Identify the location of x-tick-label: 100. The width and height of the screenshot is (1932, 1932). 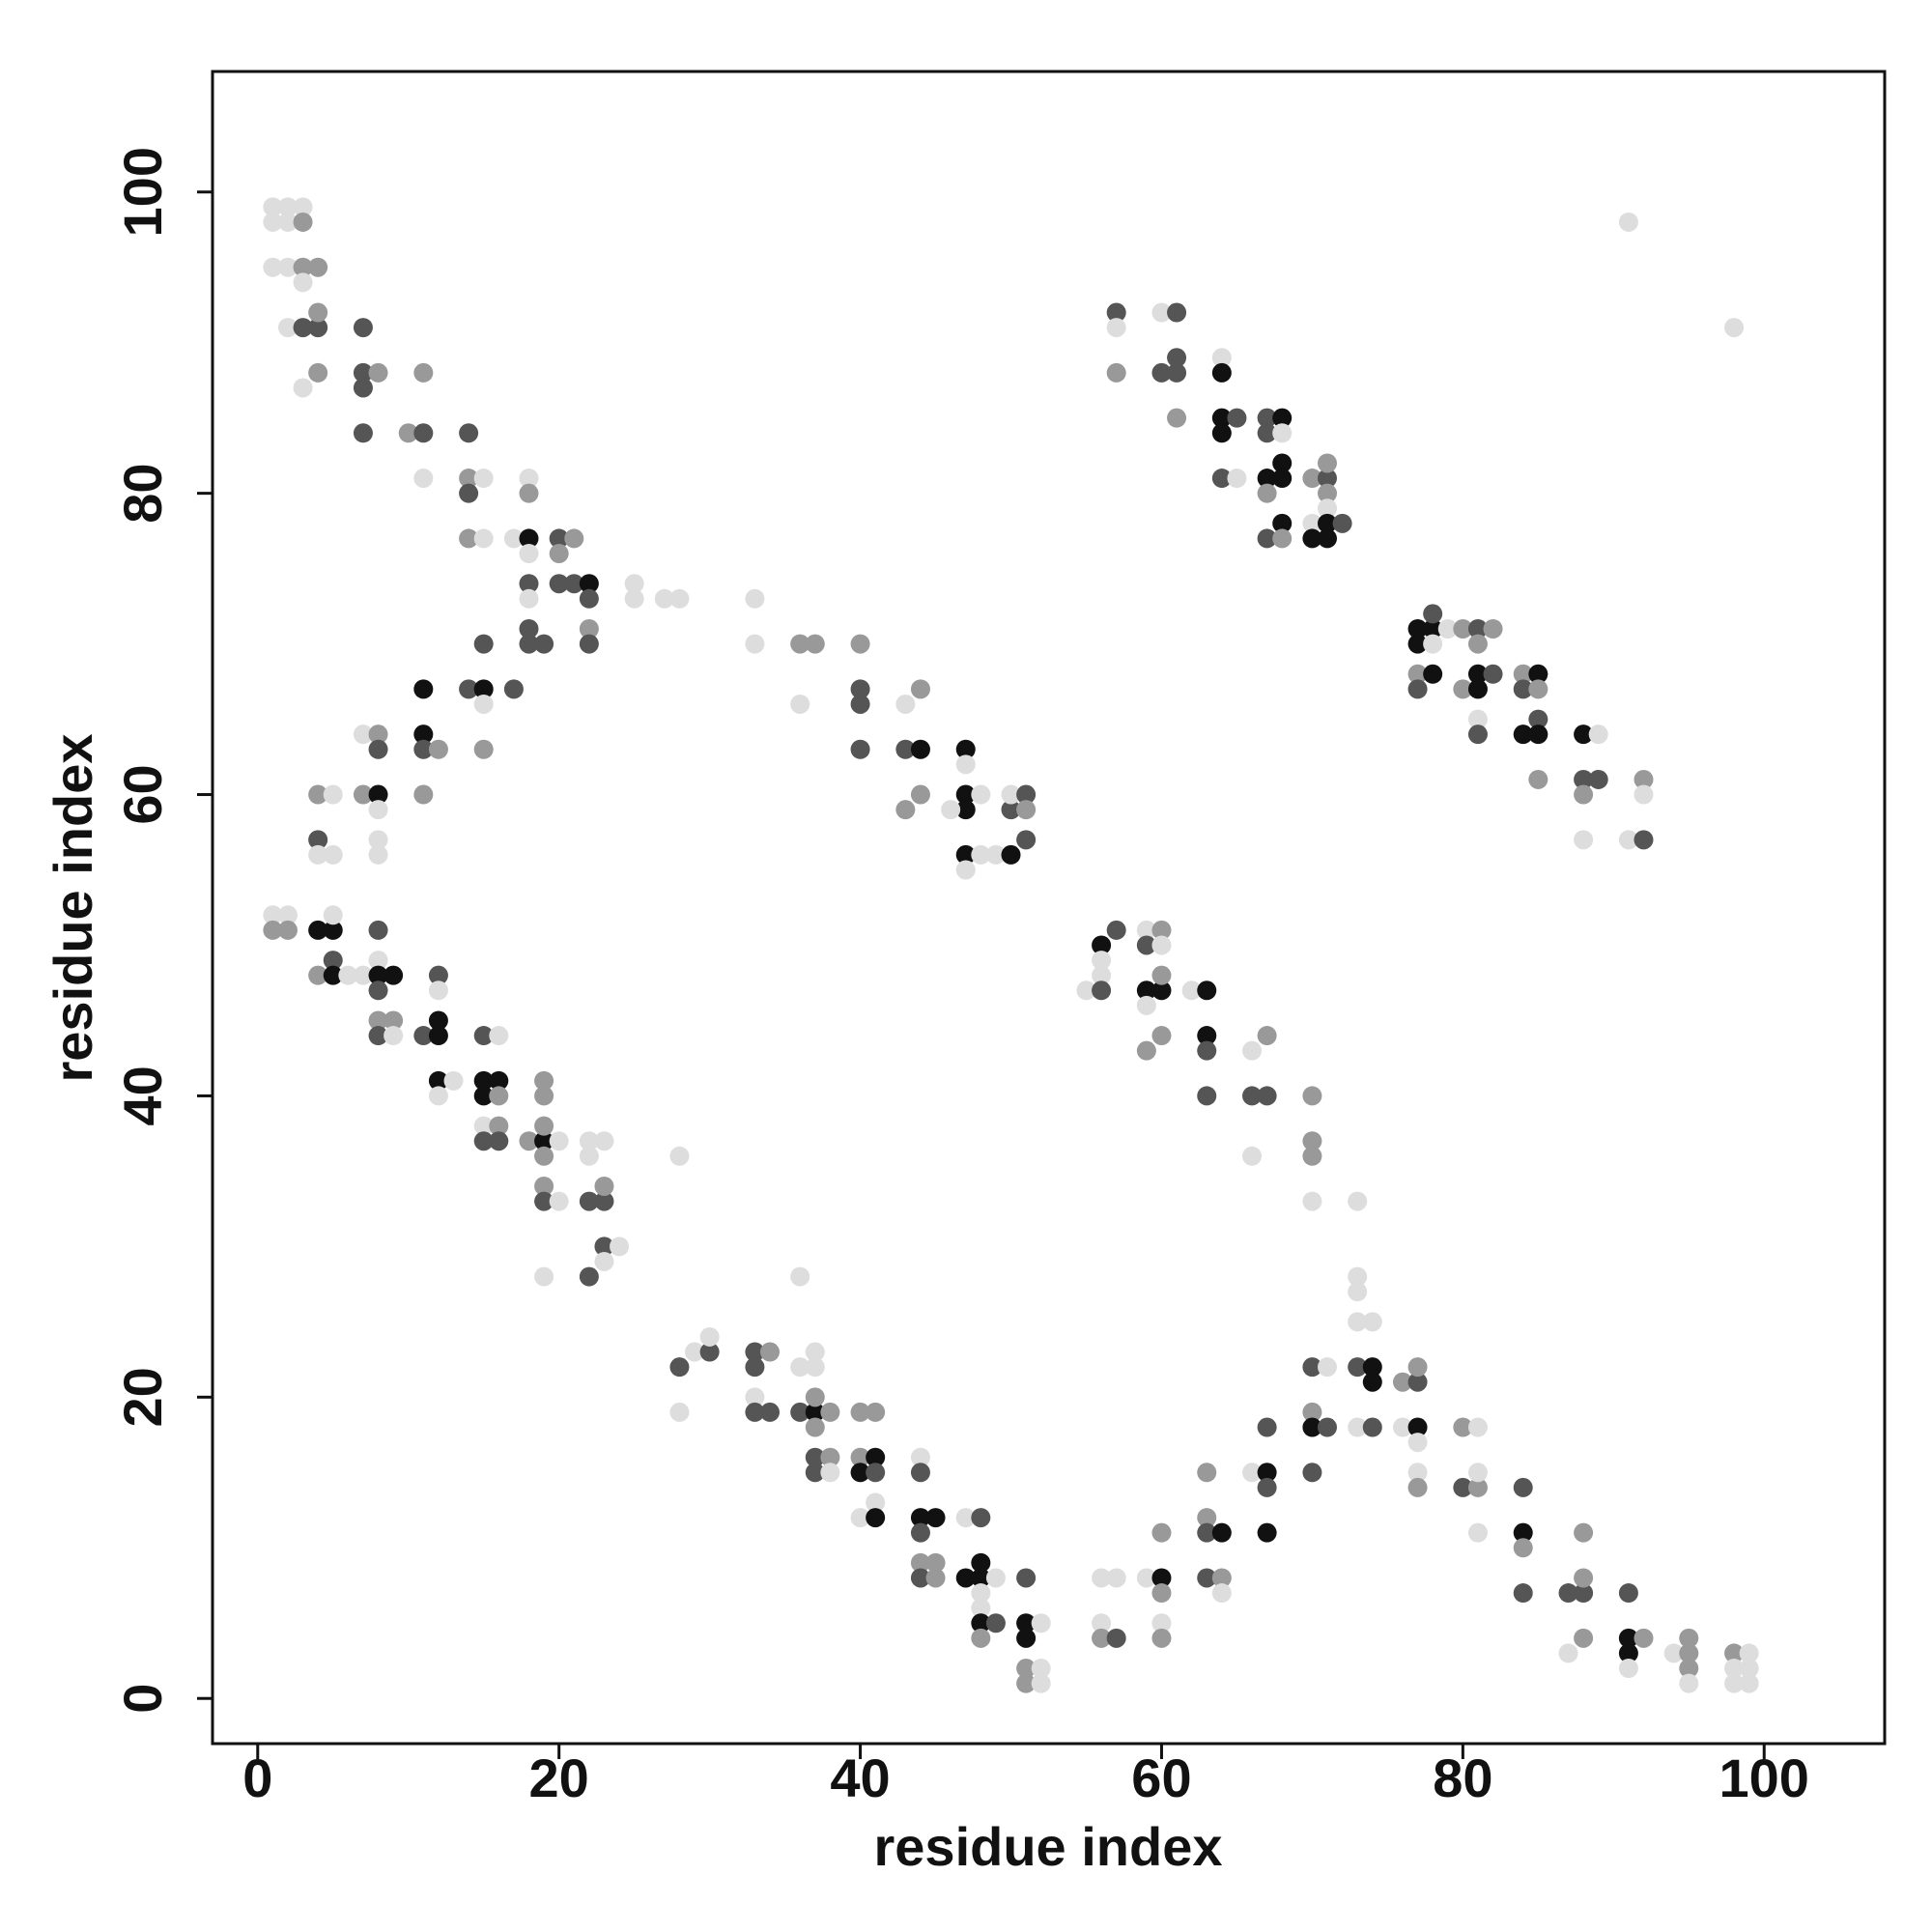
(1764, 1777).